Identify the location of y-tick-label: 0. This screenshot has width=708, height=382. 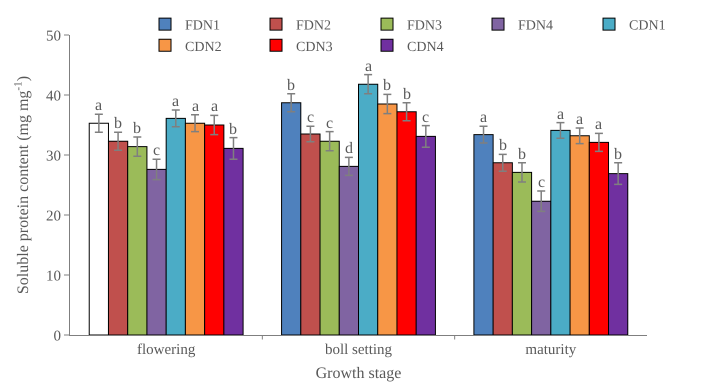
(57, 336).